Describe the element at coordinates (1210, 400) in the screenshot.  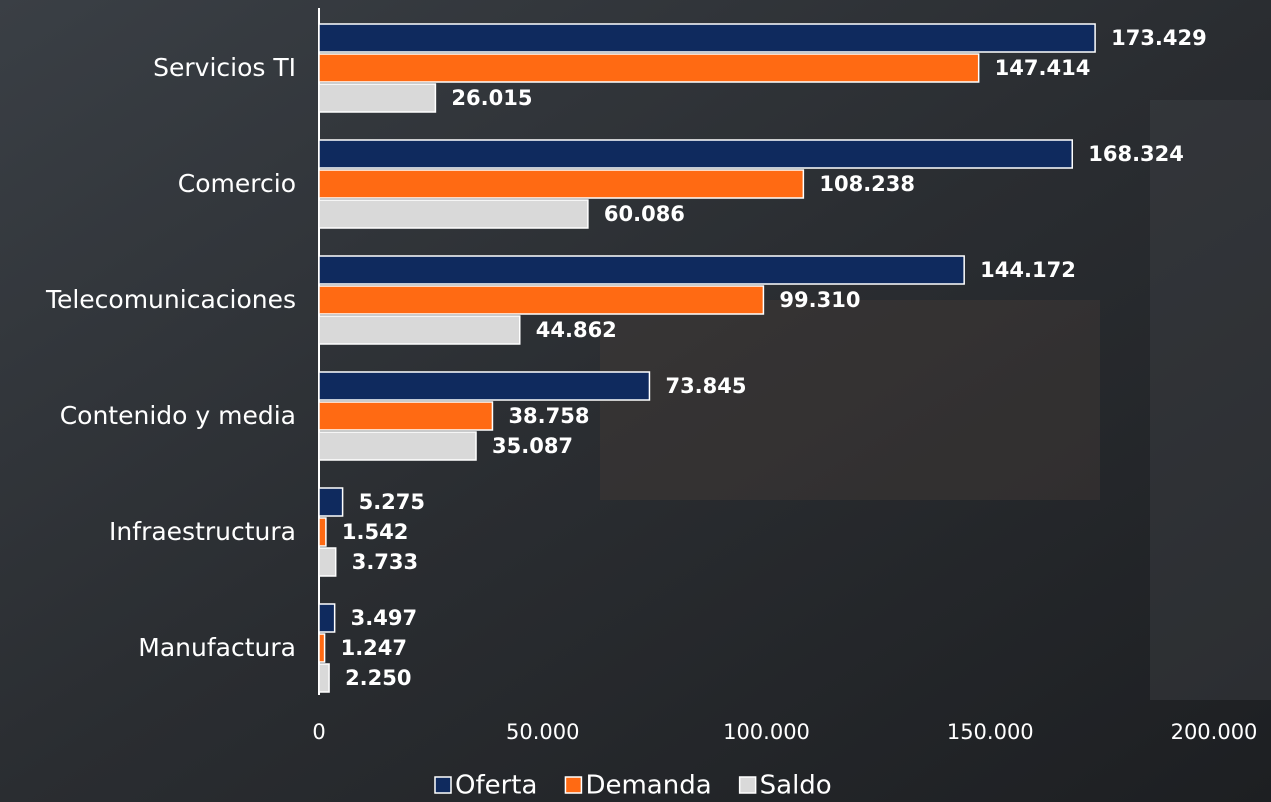
I see `background-person` at that location.